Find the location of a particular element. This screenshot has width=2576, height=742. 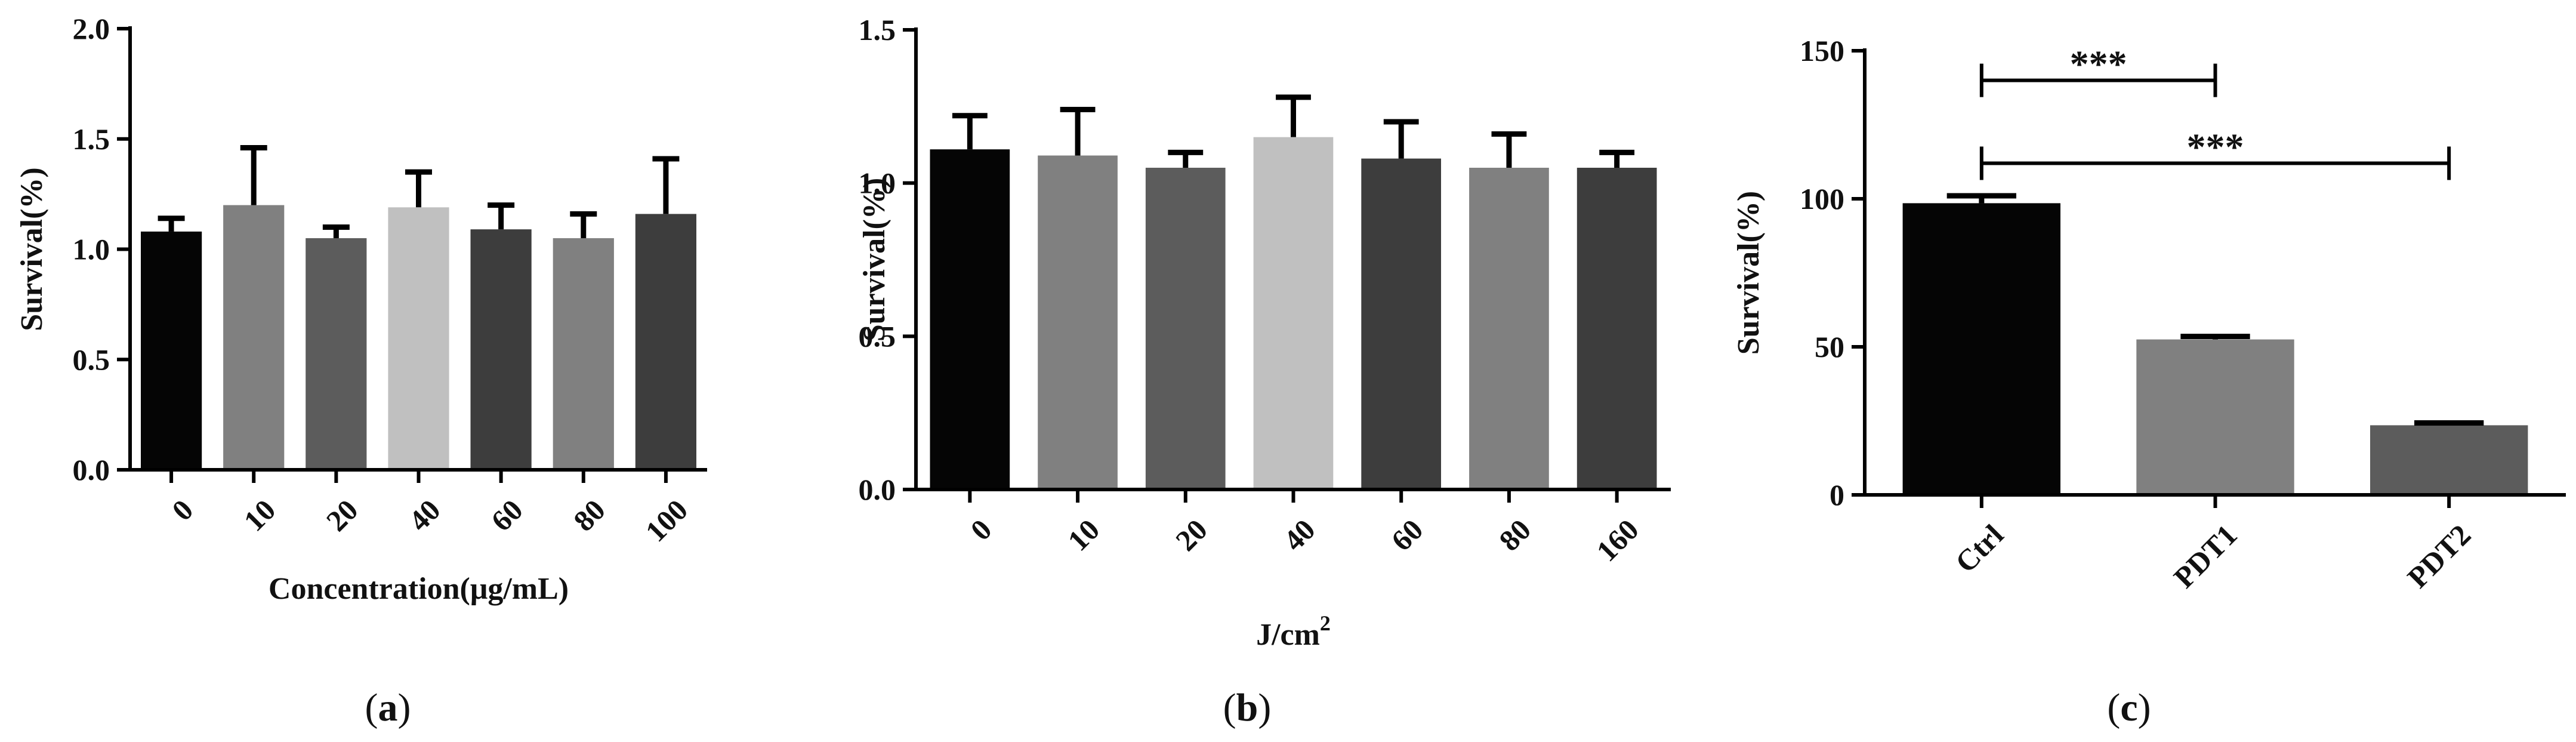

chart-b-y-tick-label: 1.0 is located at coordinates (878, 184).